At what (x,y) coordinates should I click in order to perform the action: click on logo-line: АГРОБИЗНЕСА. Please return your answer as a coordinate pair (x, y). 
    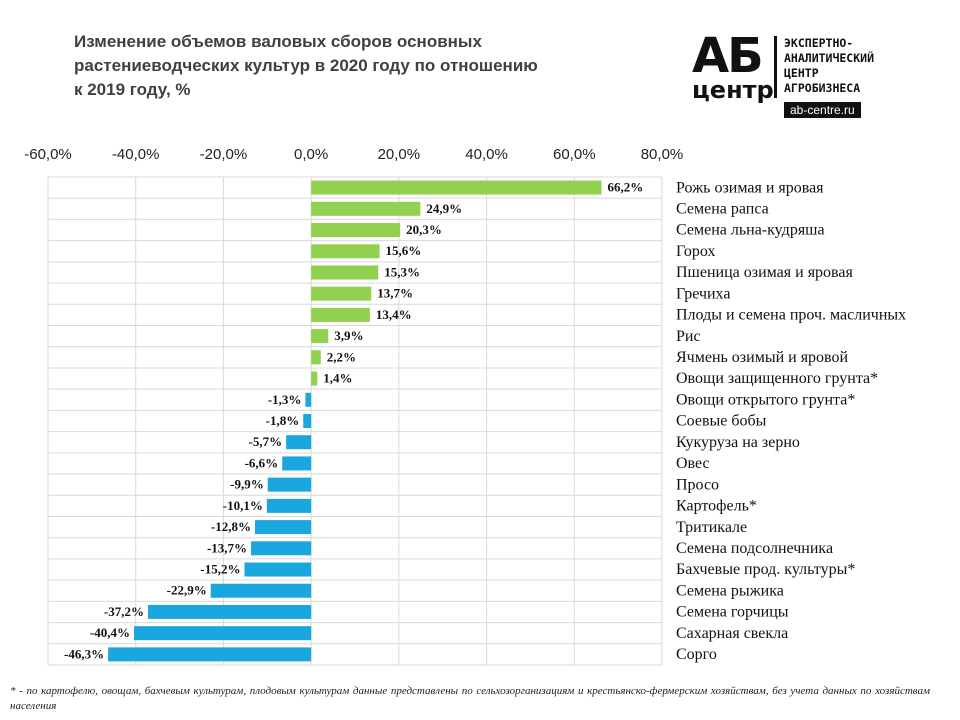
    Looking at the image, I should click on (822, 88).